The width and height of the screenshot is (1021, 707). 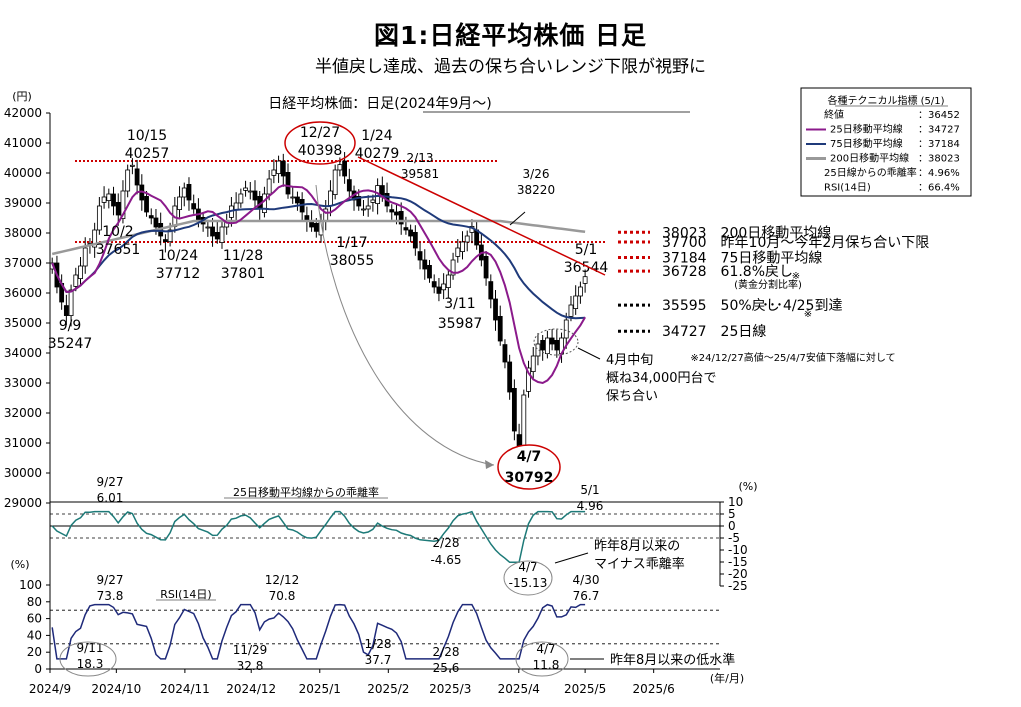 What do you see at coordinates (738, 586) in the screenshot?
I see `deviation-y-tick-label: -25` at bounding box center [738, 586].